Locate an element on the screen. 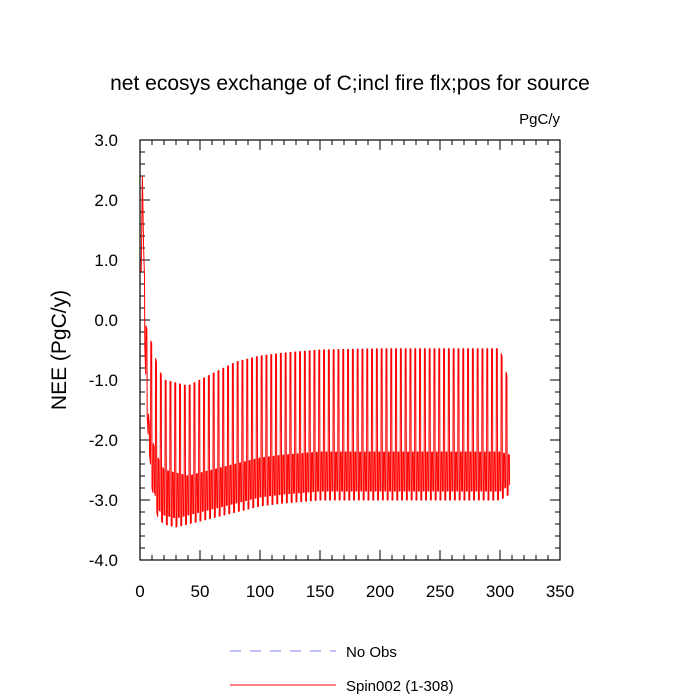 The width and height of the screenshot is (700, 700). legend-label-spin002: Spin002 (1-308) is located at coordinates (400, 686).